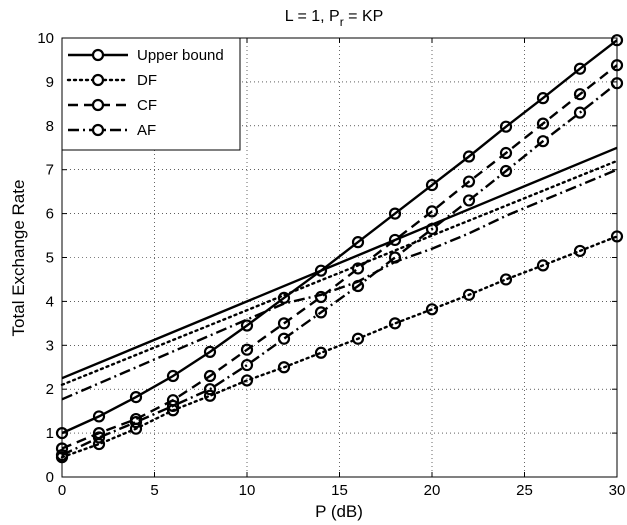 This screenshot has width=627, height=525. Describe the element at coordinates (50, 258) in the screenshot. I see `y-tick-label: 5` at that location.